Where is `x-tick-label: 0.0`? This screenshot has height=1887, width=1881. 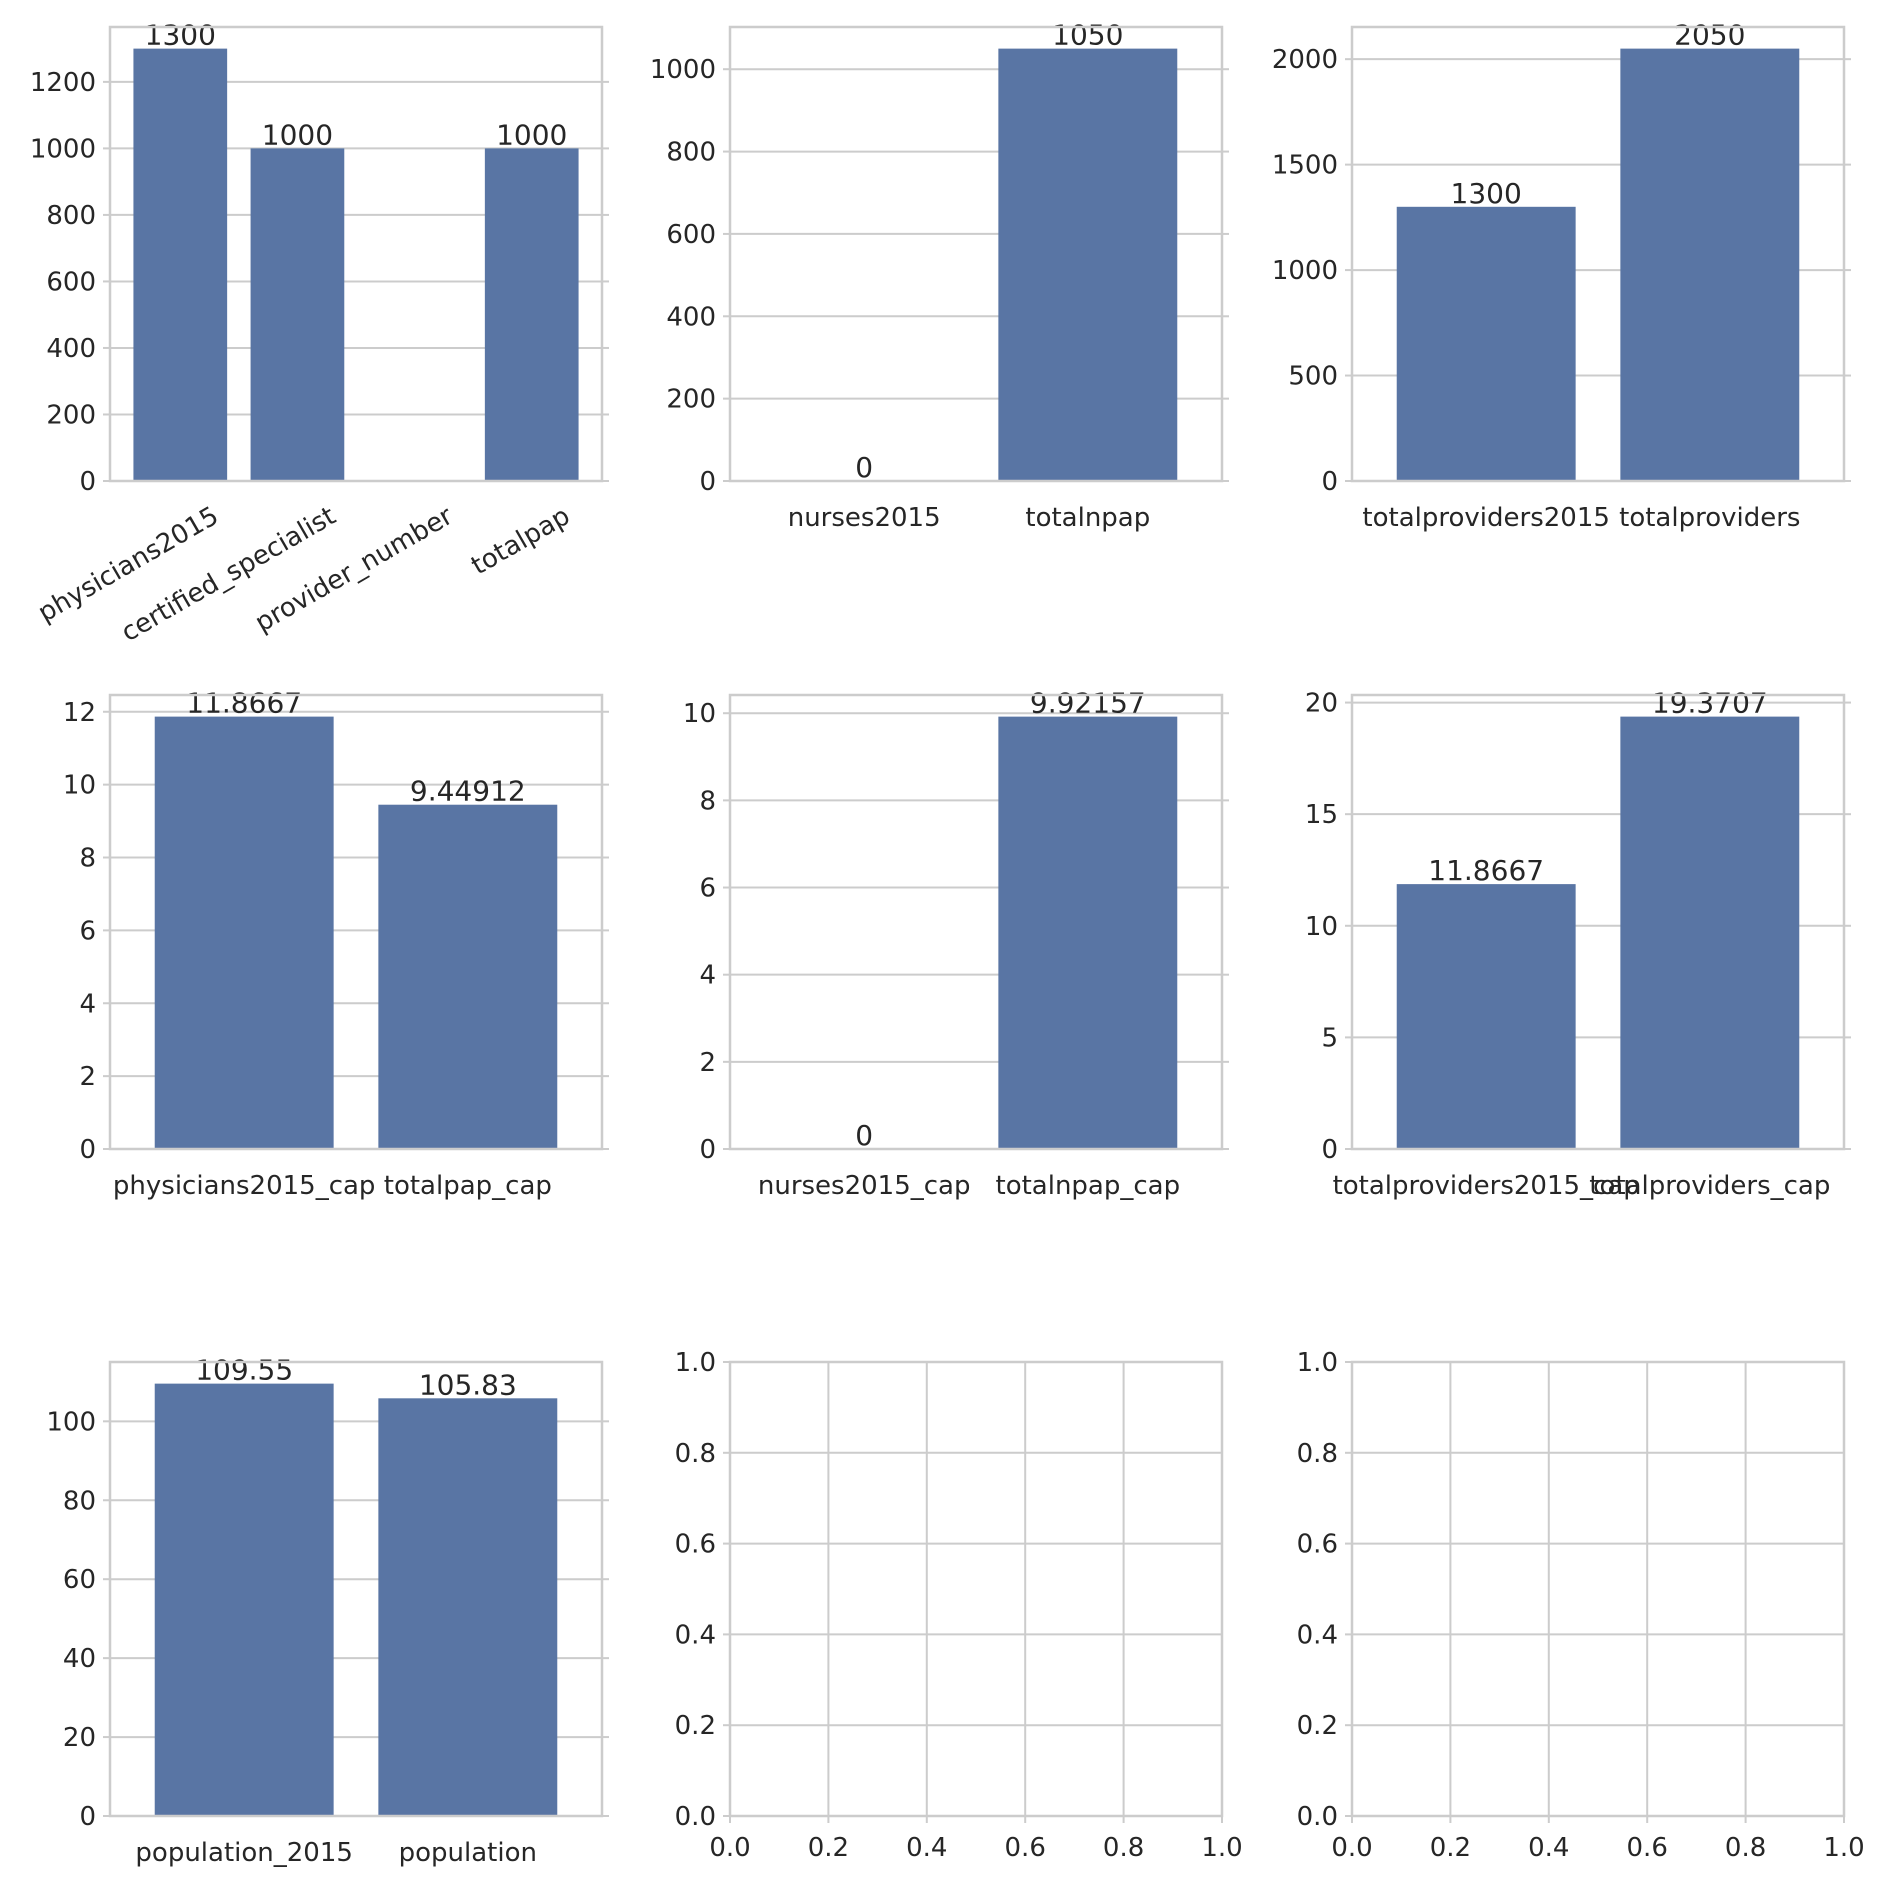 x-tick-label: 0.0 is located at coordinates (729, 1848).